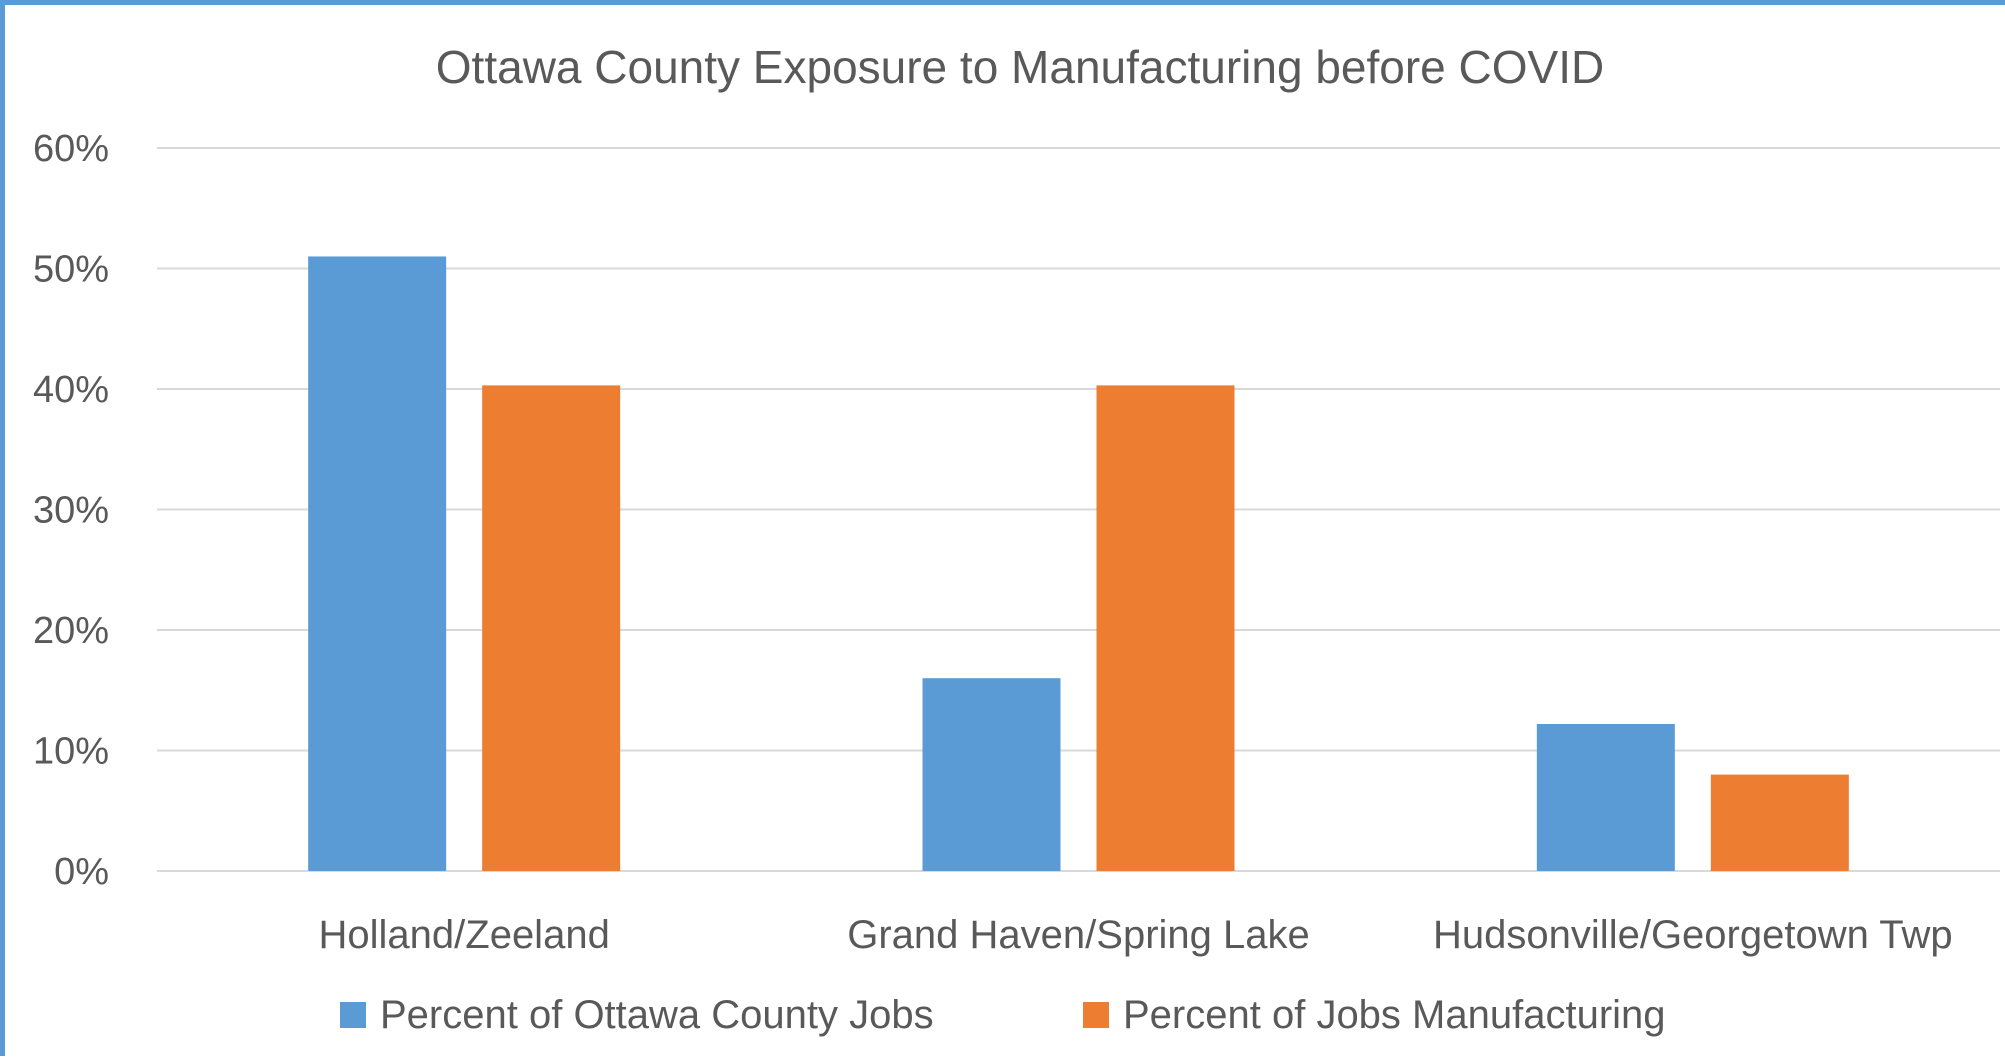 This screenshot has width=2005, height=1061. What do you see at coordinates (71, 149) in the screenshot?
I see `y-tick-label: 60%` at bounding box center [71, 149].